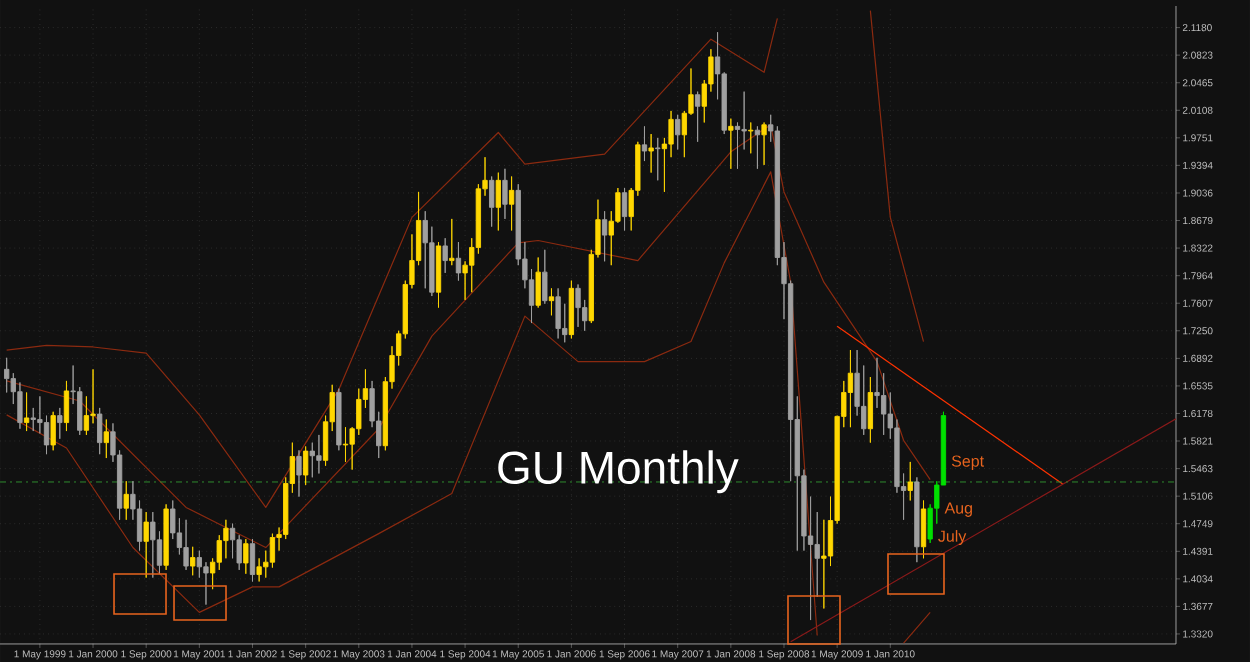 This screenshot has width=1250, height=662. Describe the element at coordinates (952, 537) in the screenshot. I see `annotation: July` at that location.